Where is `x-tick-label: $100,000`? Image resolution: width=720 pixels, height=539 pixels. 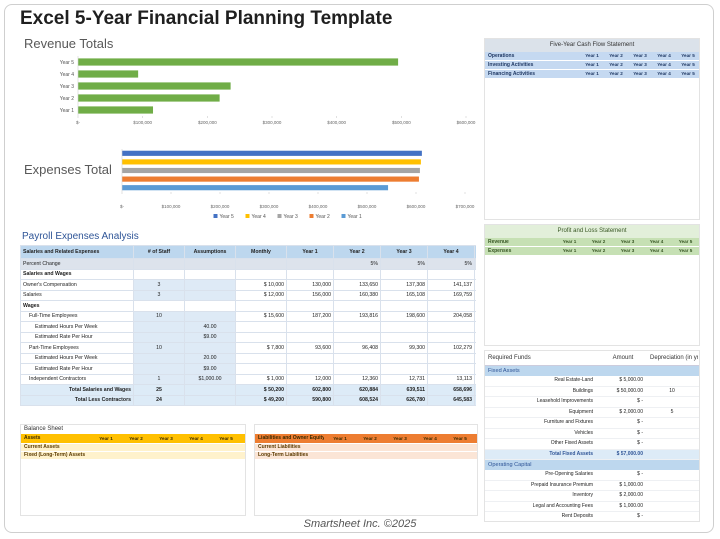 x-tick-label: $100,000 is located at coordinates (142, 122).